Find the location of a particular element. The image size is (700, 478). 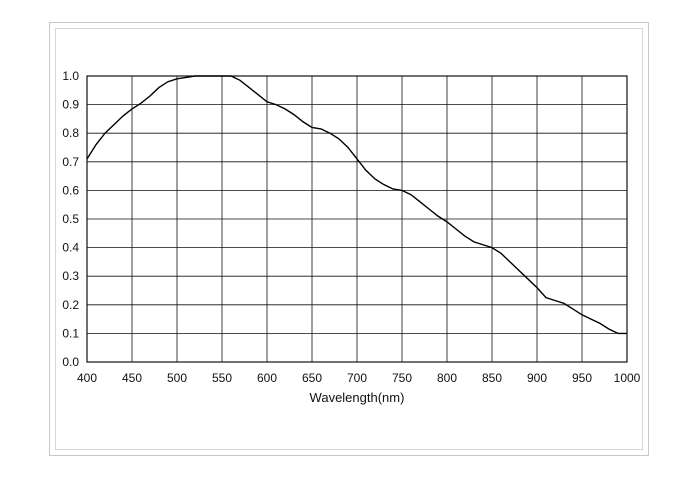

x-tick-label: 500 is located at coordinates (177, 378).